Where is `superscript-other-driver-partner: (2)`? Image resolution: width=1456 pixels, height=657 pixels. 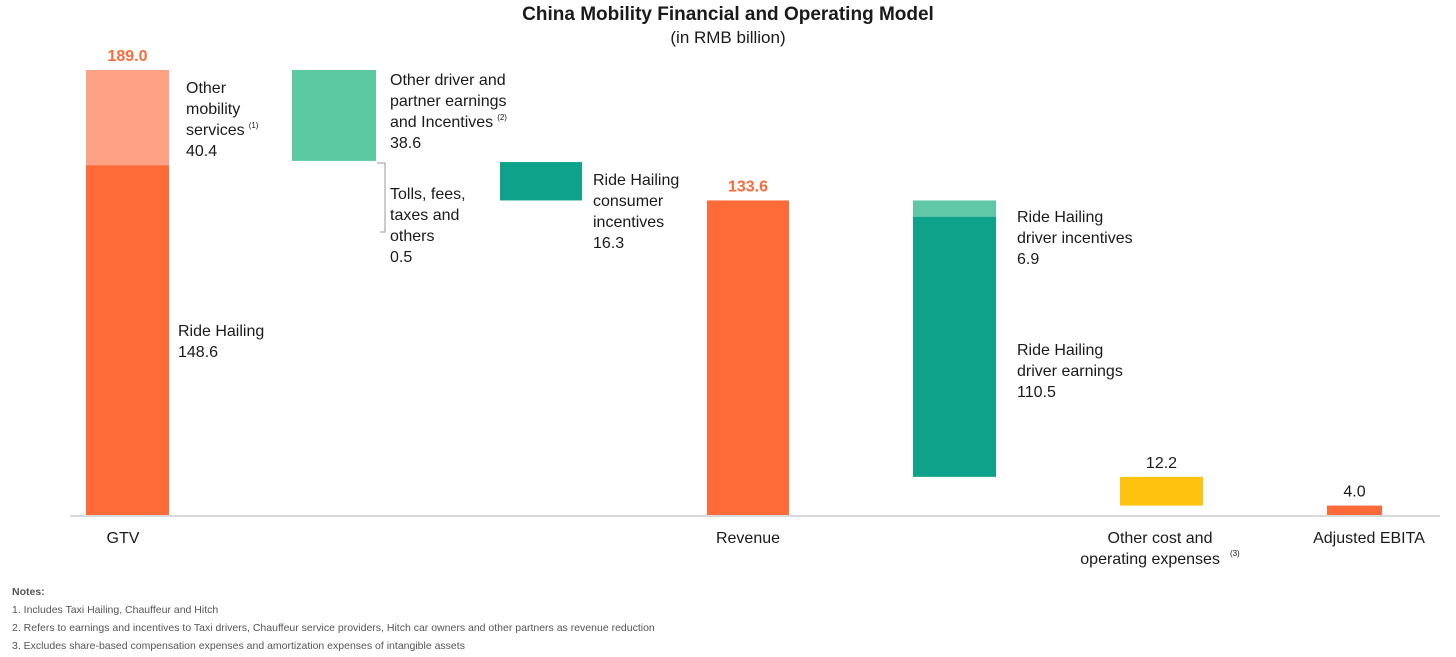
superscript-other-driver-partner: (2) is located at coordinates (502, 117).